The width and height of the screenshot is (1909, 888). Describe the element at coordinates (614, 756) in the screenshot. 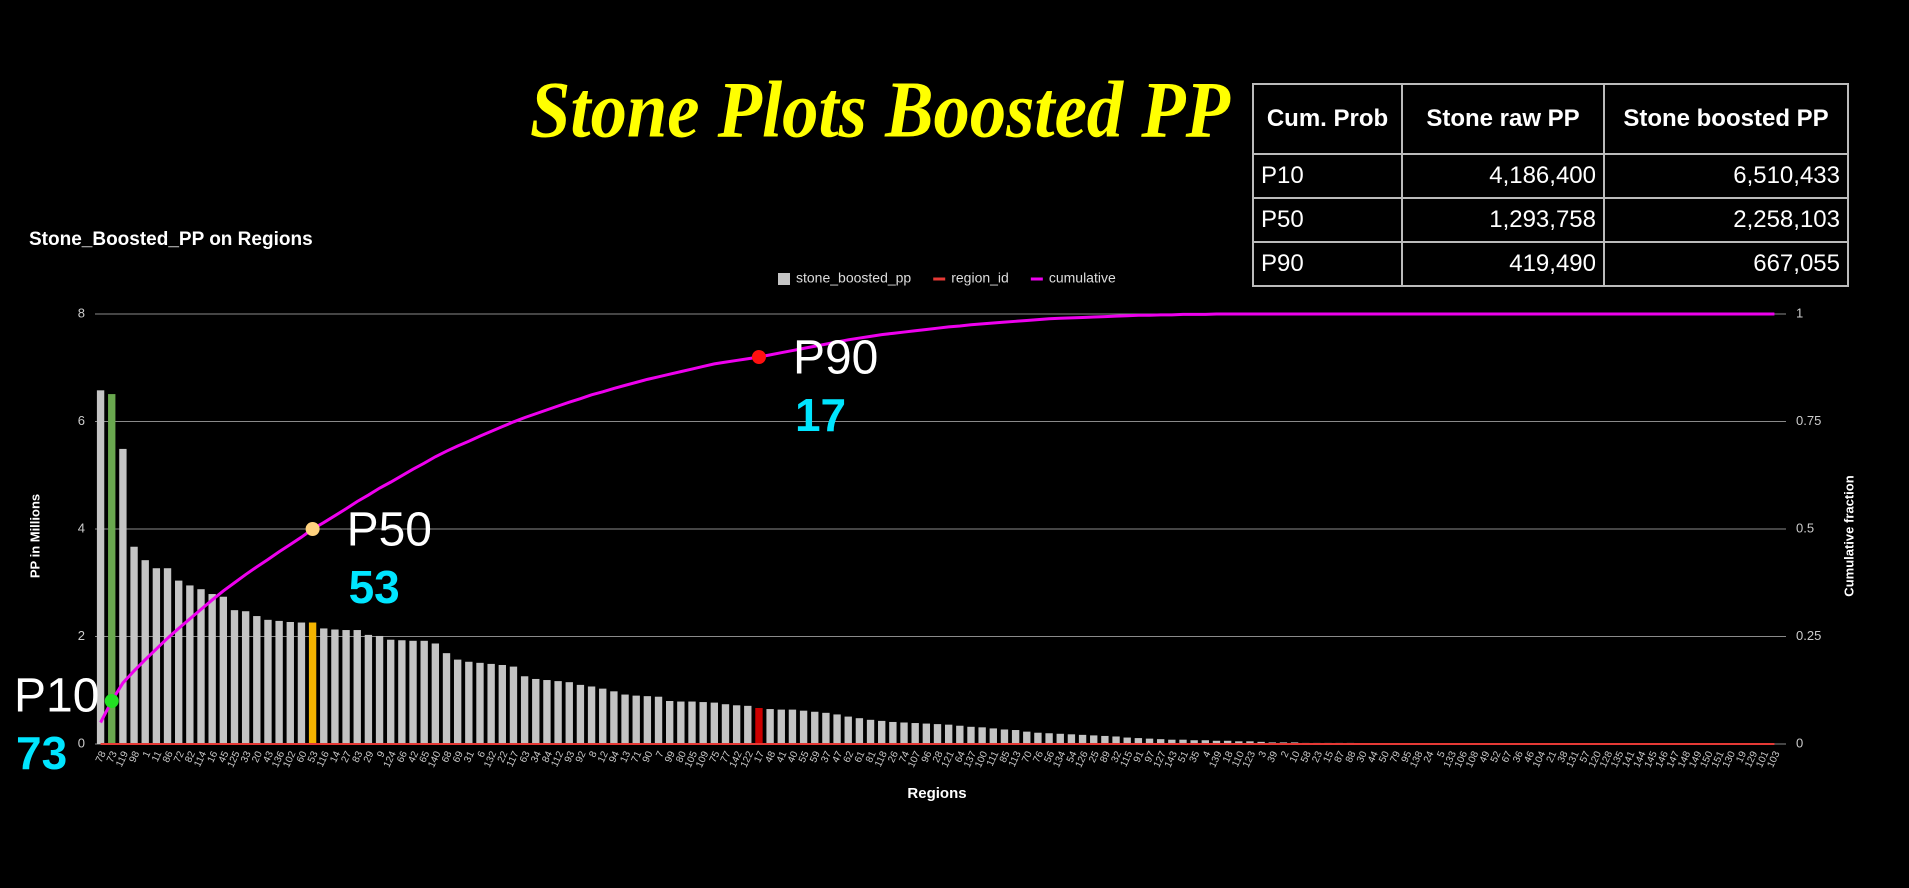

I see `x-tick-label: 94` at that location.